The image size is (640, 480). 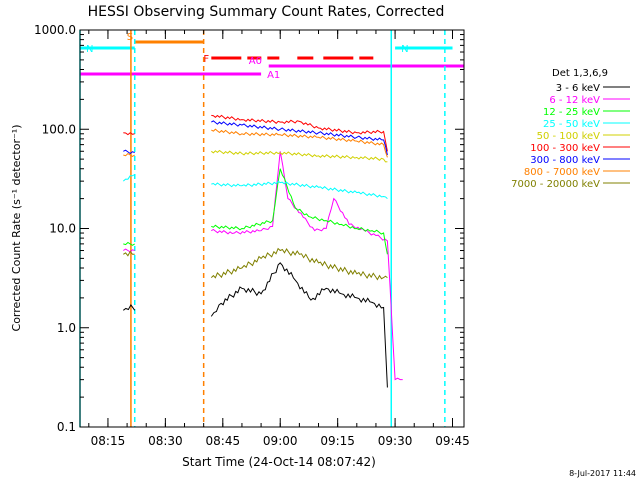 What do you see at coordinates (66, 427) in the screenshot?
I see `y-tick-label: 0.1` at bounding box center [66, 427].